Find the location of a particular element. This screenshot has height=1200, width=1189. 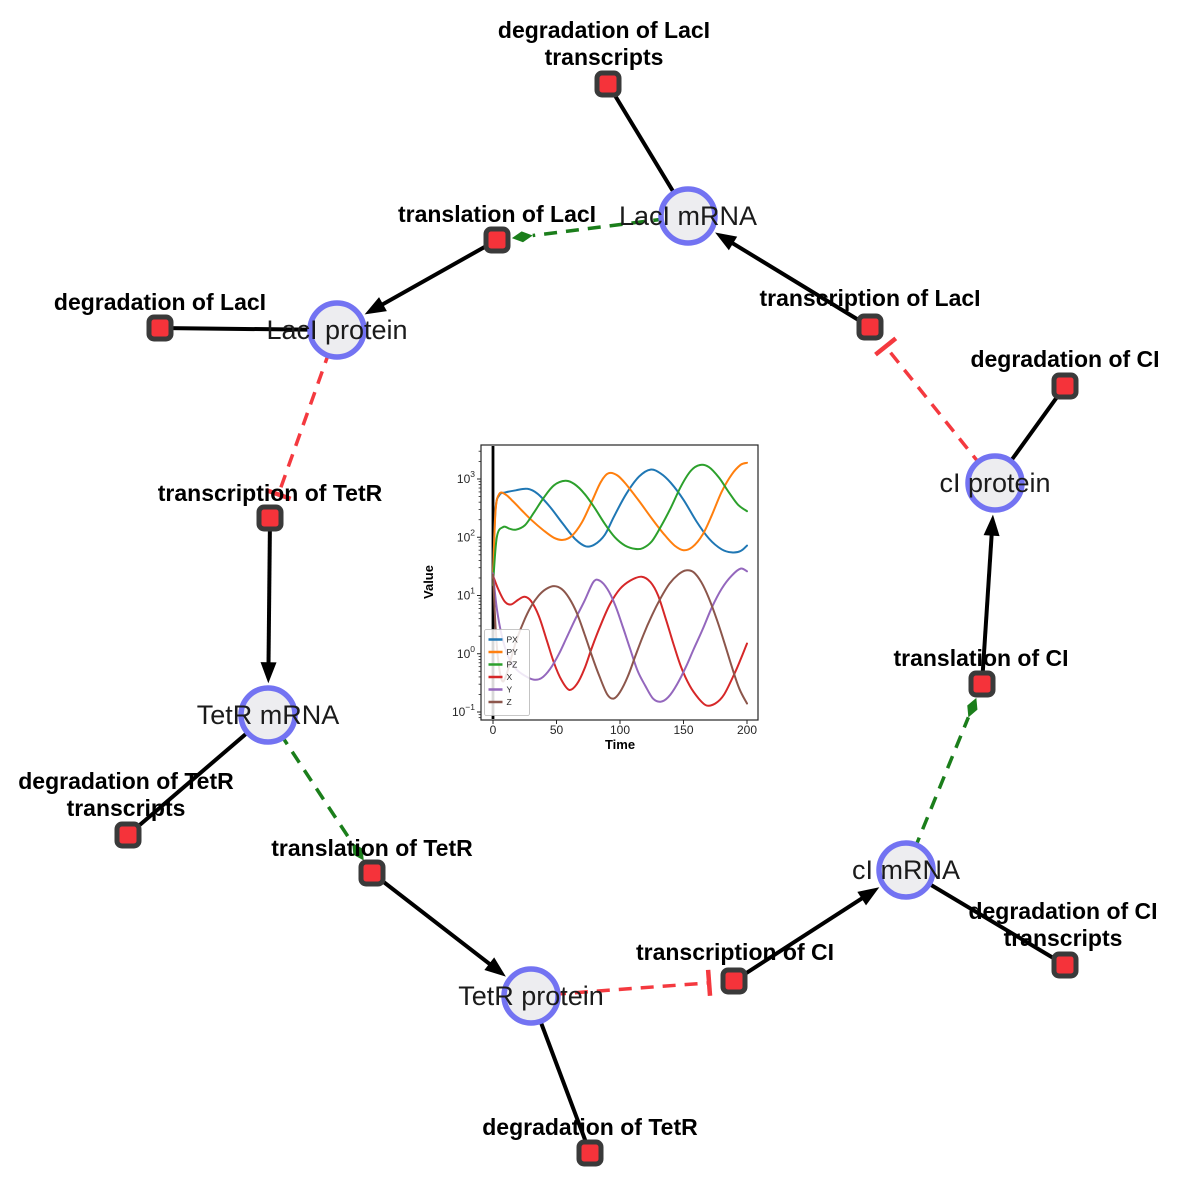

edge-product-transcription_ci-ci_mrna is located at coordinates (799, 939).